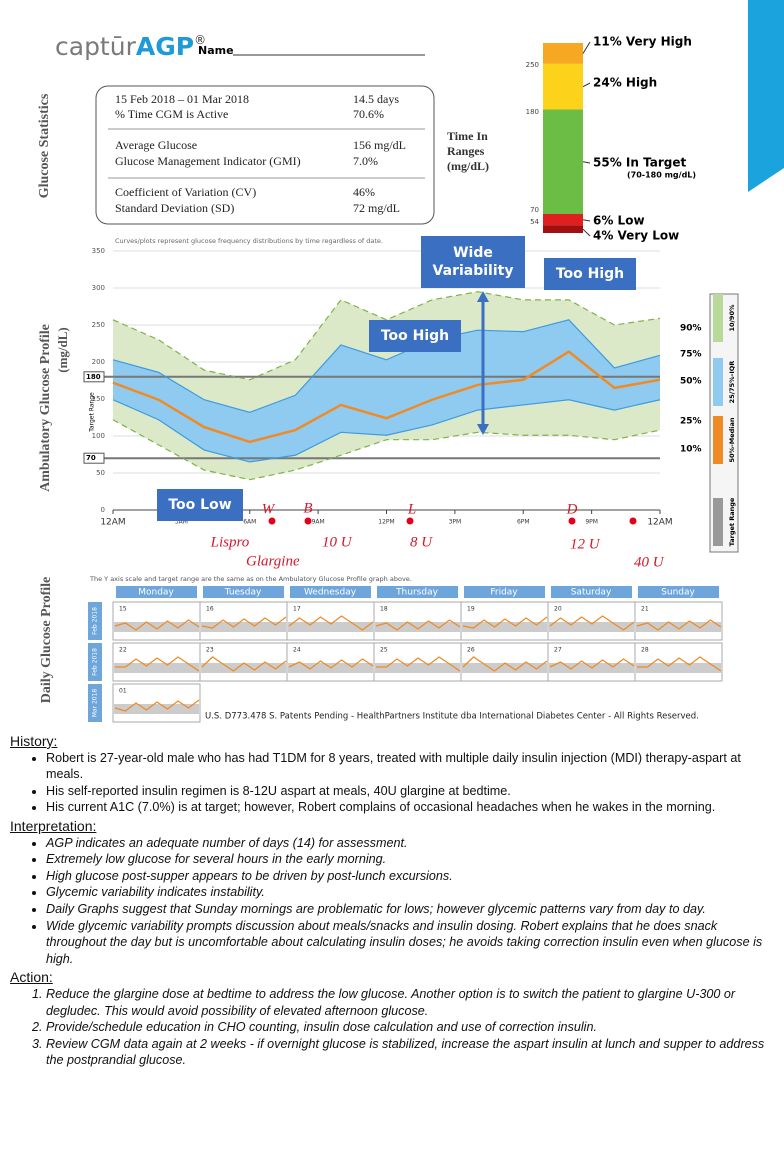 This screenshot has height=1161, width=784. I want to click on logo: captūrAGP®, so click(130, 46).